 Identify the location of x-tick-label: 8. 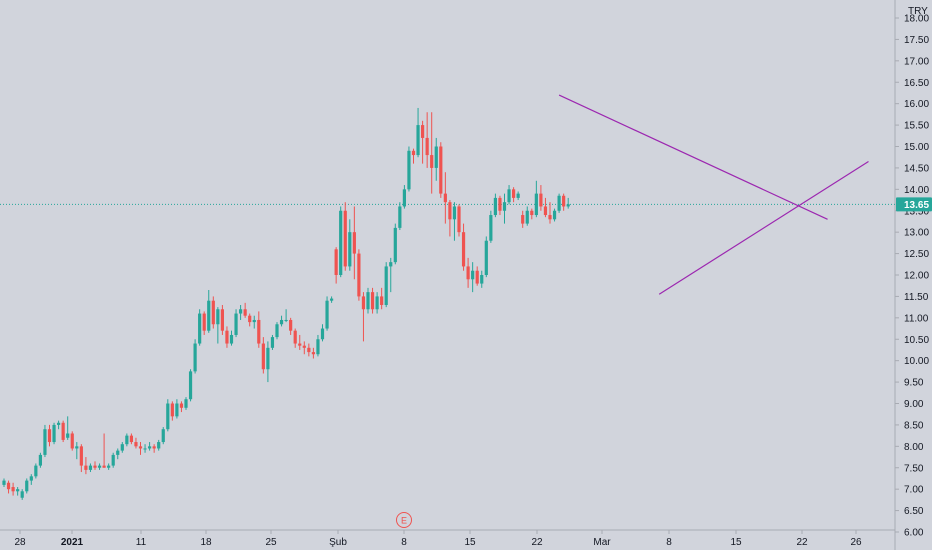
(404, 542).